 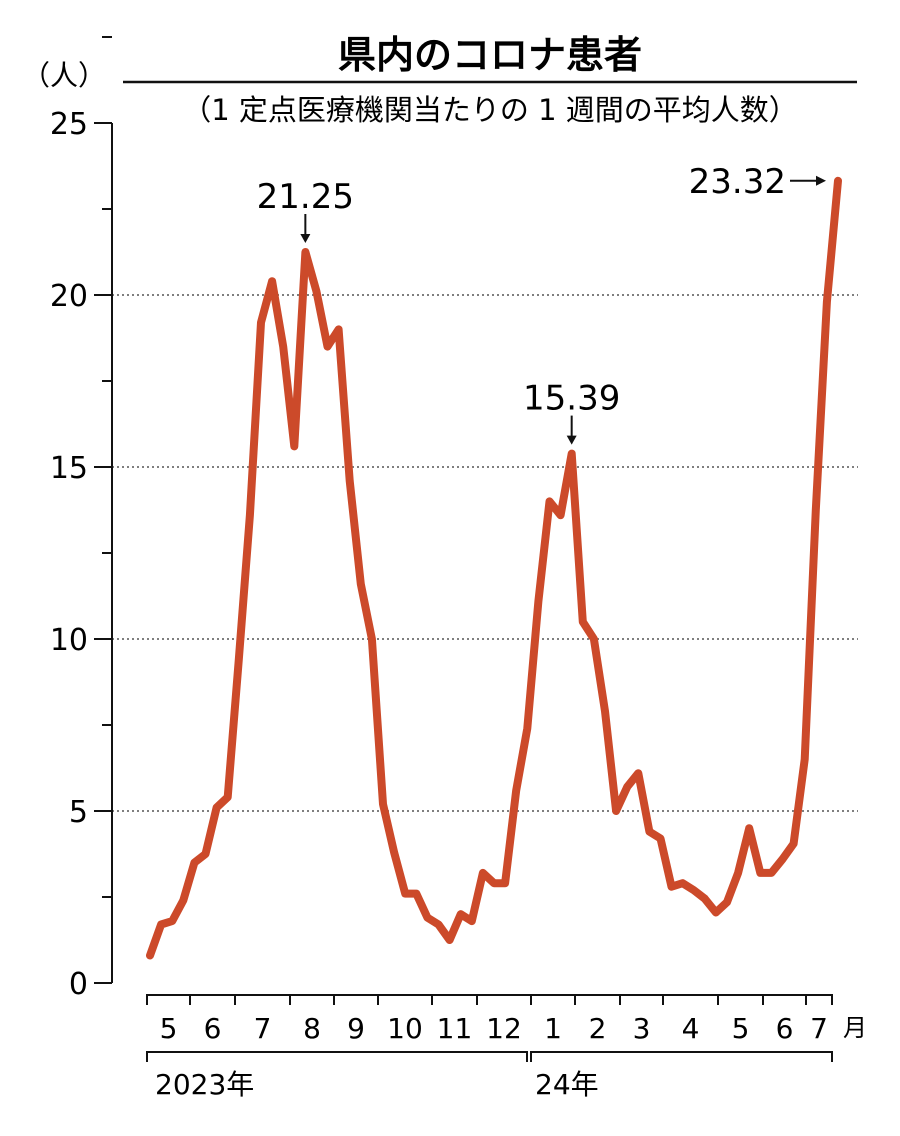 I want to click on y-tick-label: 10, so click(x=69, y=640).